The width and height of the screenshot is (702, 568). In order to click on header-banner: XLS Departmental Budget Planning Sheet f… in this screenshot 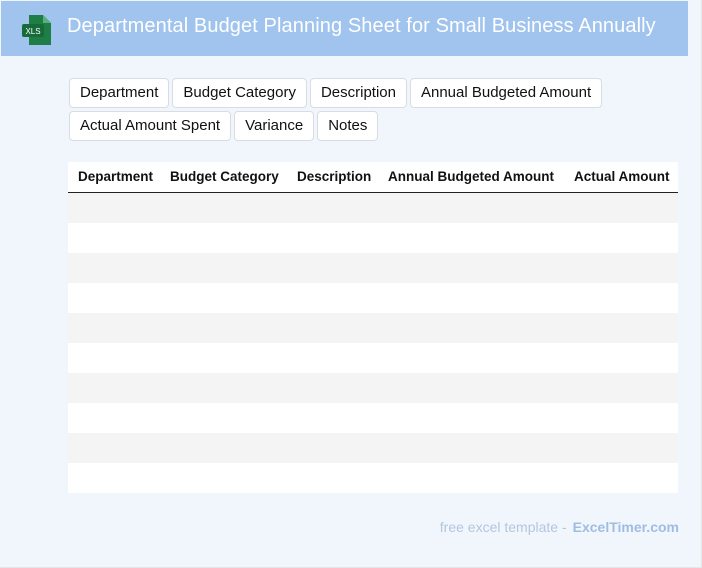, I will do `click(344, 28)`.